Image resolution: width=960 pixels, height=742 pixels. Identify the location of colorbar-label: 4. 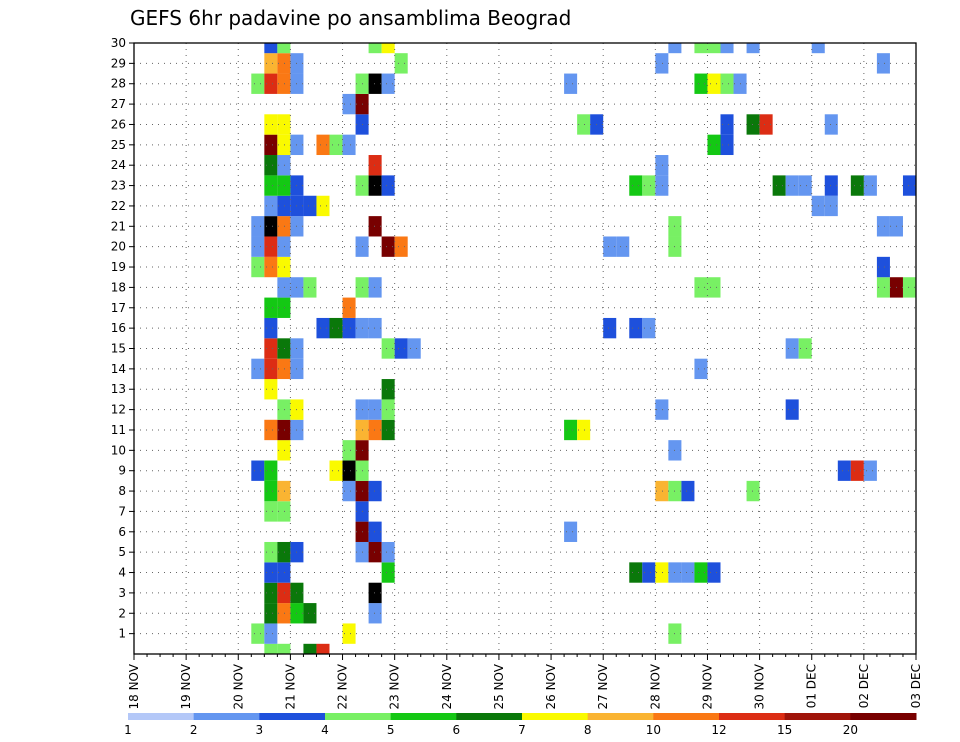
(325, 730).